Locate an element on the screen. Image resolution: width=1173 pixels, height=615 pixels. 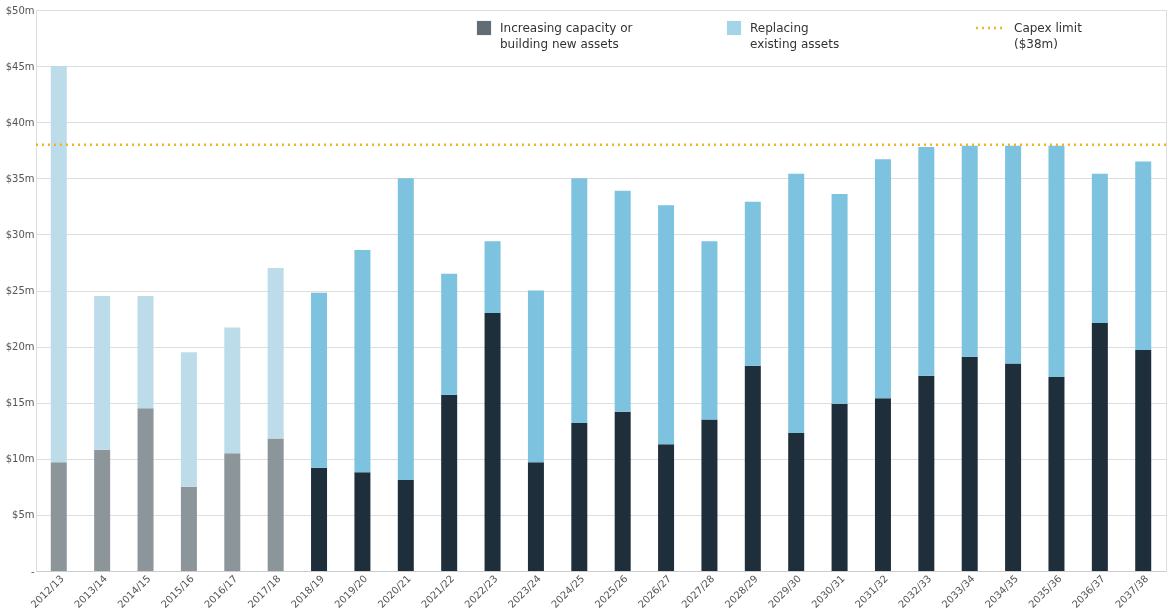
y-tick-label: $10m is located at coordinates (20, 459).